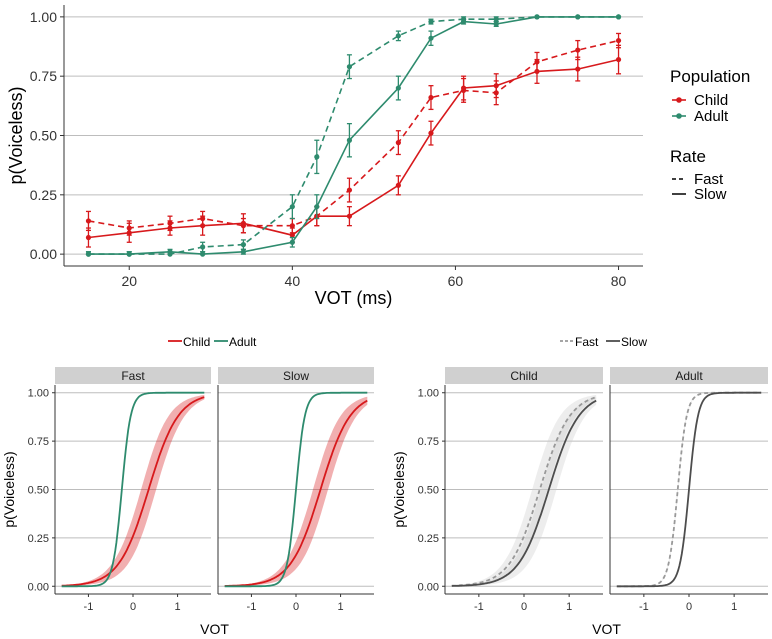  Describe the element at coordinates (688, 156) in the screenshot. I see `legend-title-rate: Rate` at that location.